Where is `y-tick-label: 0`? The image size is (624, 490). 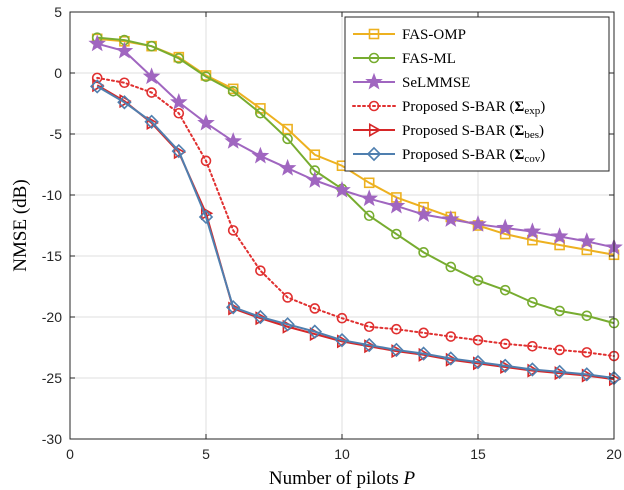 y-tick-label: 0 is located at coordinates (58, 73).